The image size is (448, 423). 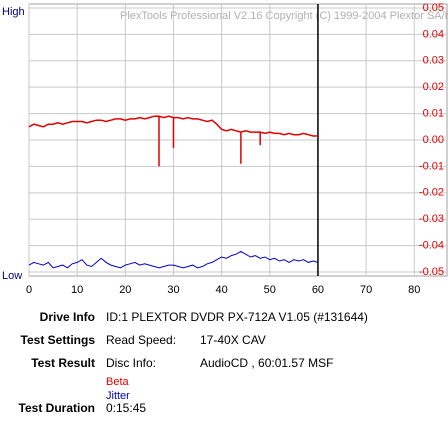 What do you see at coordinates (366, 290) in the screenshot?
I see `x-tick-label: 70` at bounding box center [366, 290].